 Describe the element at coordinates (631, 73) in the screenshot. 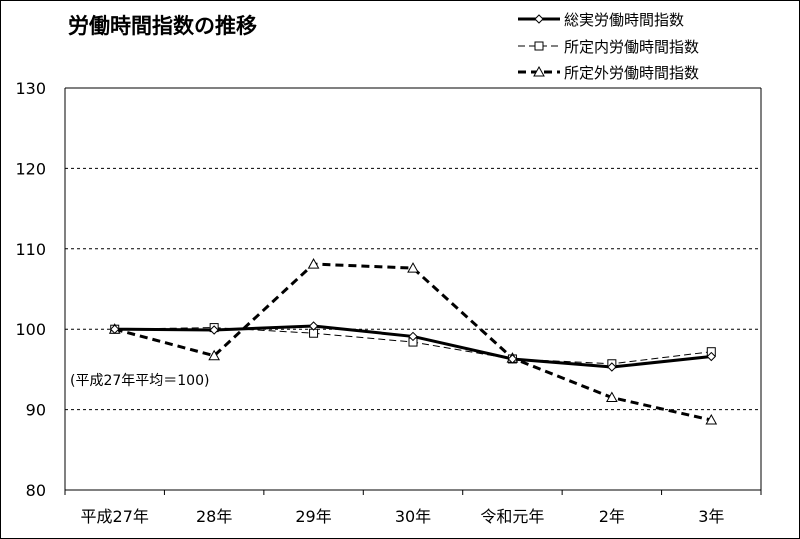

I see `legend-label: 所定外労働時間指数` at that location.